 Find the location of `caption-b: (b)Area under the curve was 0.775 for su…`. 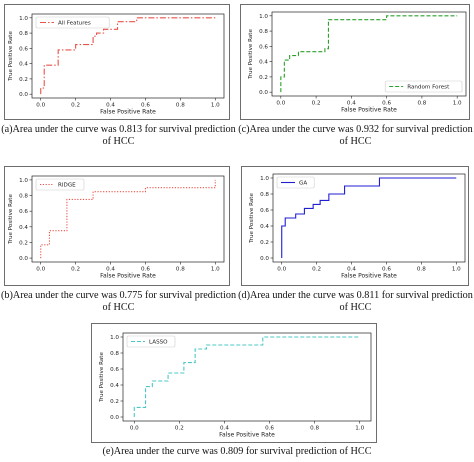

caption-b: (b)Area under the curve was 0.775 for su… is located at coordinates (118, 301).